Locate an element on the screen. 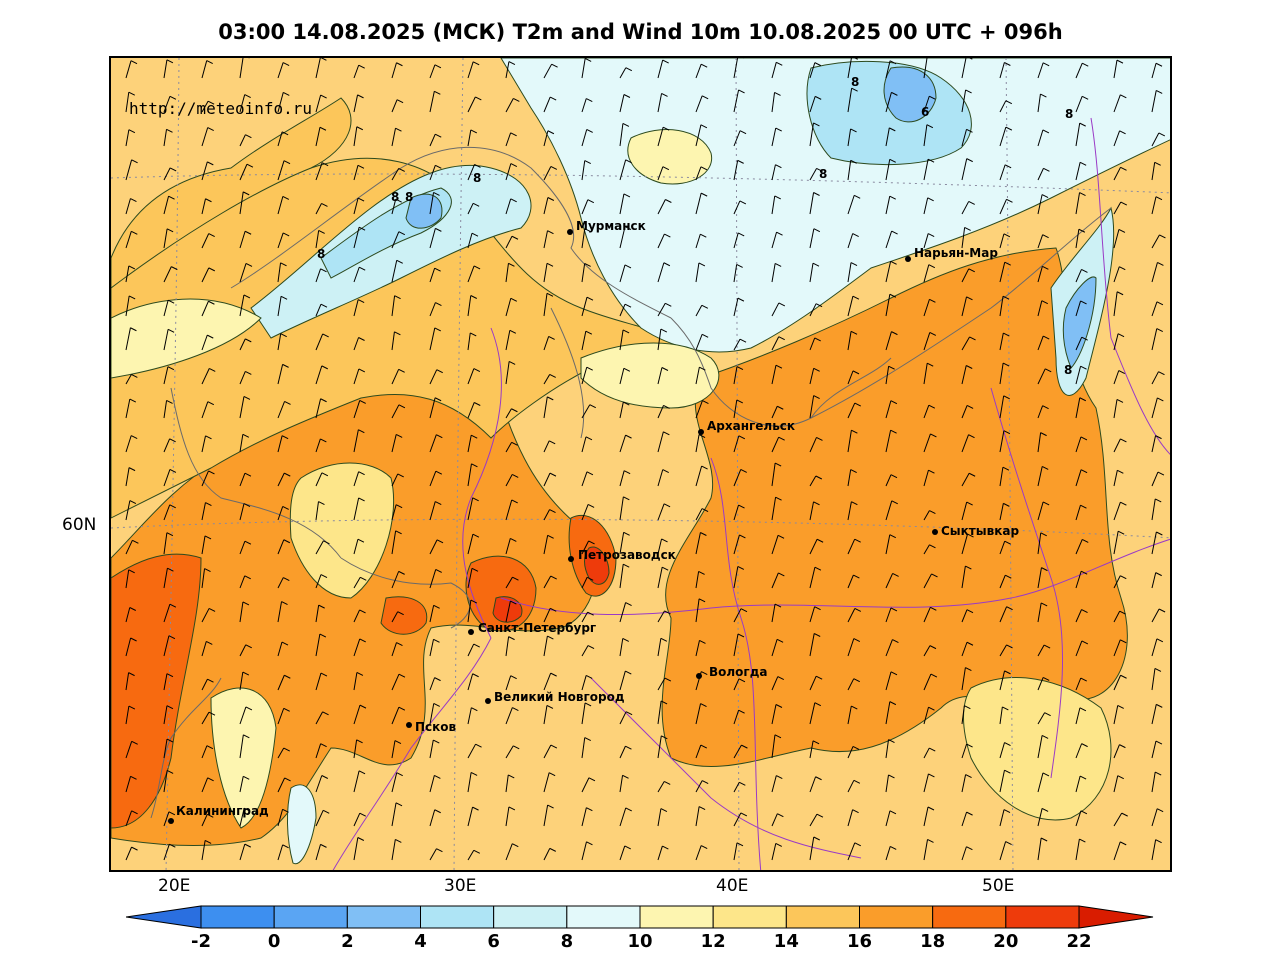  colorbar-tick-label: 18 is located at coordinates (933, 941).